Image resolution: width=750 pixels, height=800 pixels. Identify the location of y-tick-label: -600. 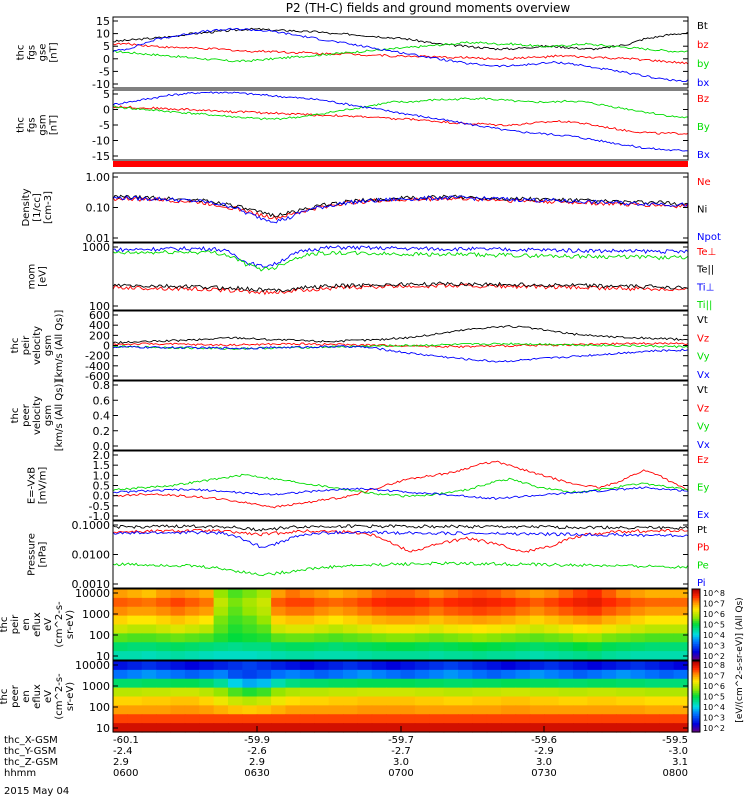
(97, 376).